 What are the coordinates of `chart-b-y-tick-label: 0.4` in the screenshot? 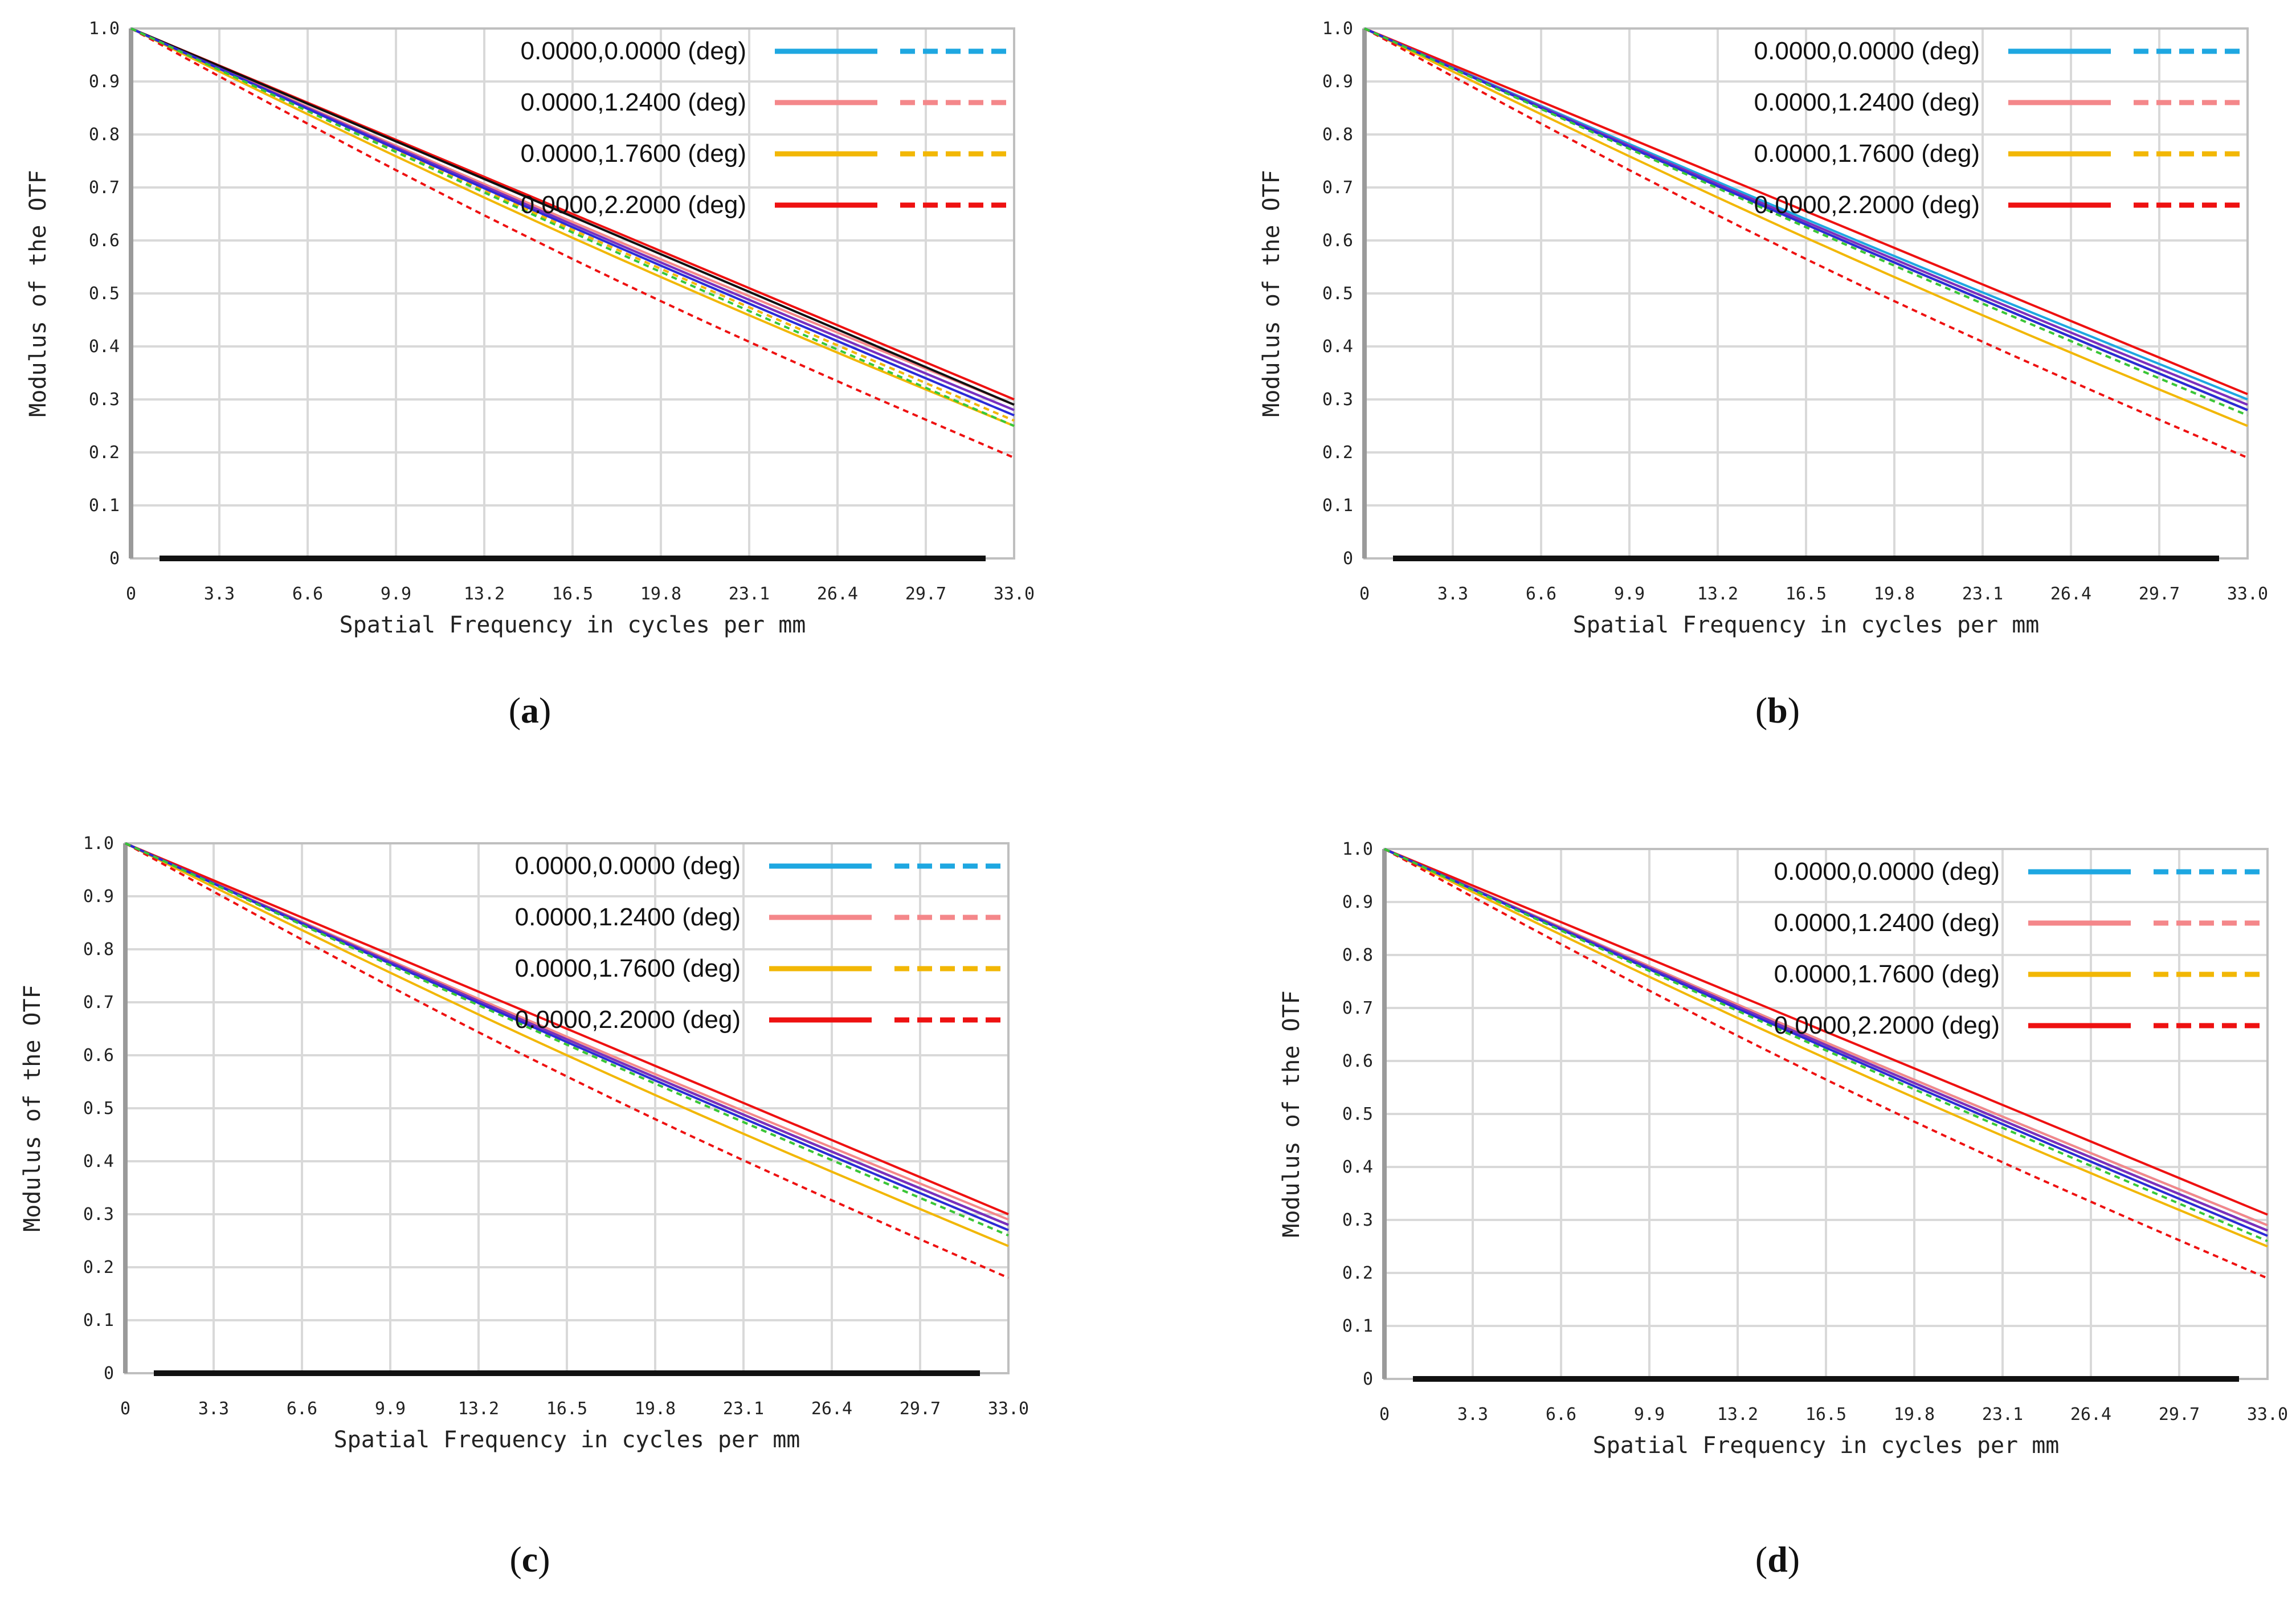 It's located at (1337, 347).